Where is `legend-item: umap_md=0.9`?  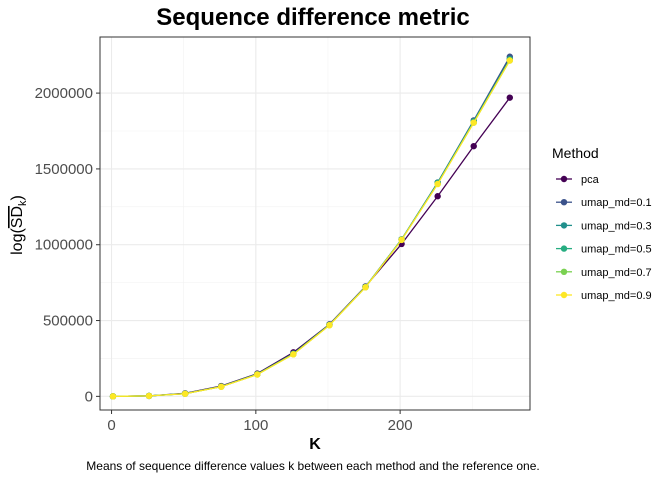
legend-item: umap_md=0.9 is located at coordinates (604, 296).